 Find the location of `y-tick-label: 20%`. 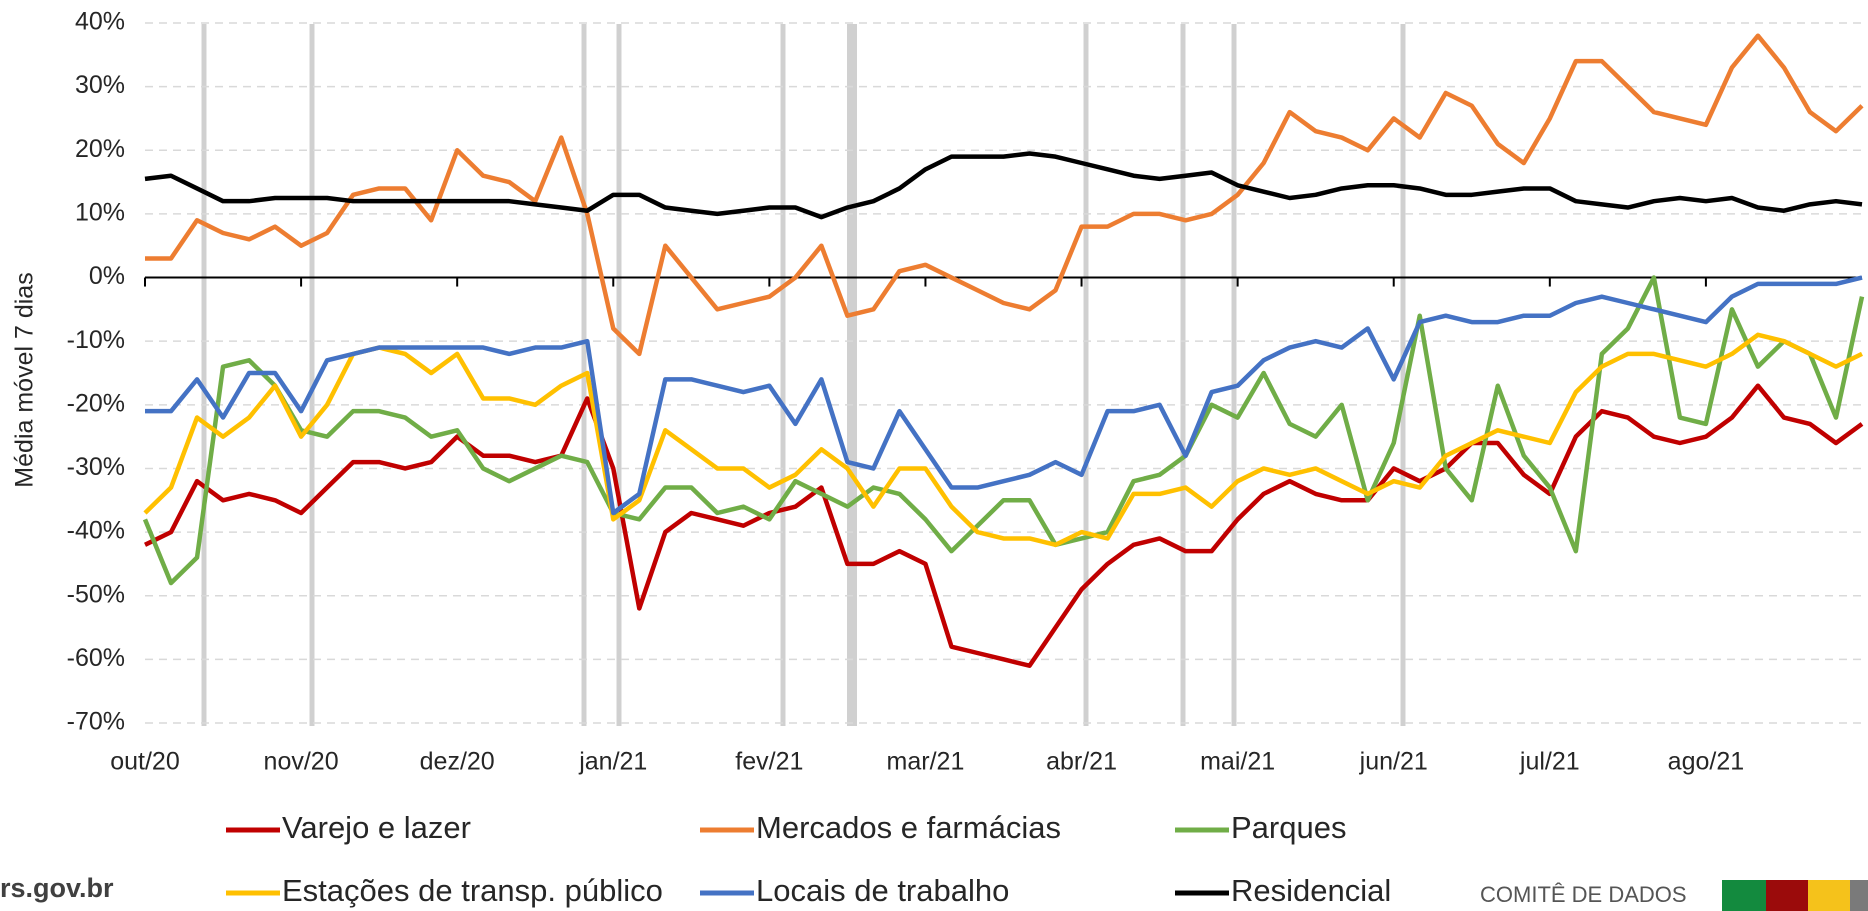

y-tick-label: 20% is located at coordinates (100, 149).